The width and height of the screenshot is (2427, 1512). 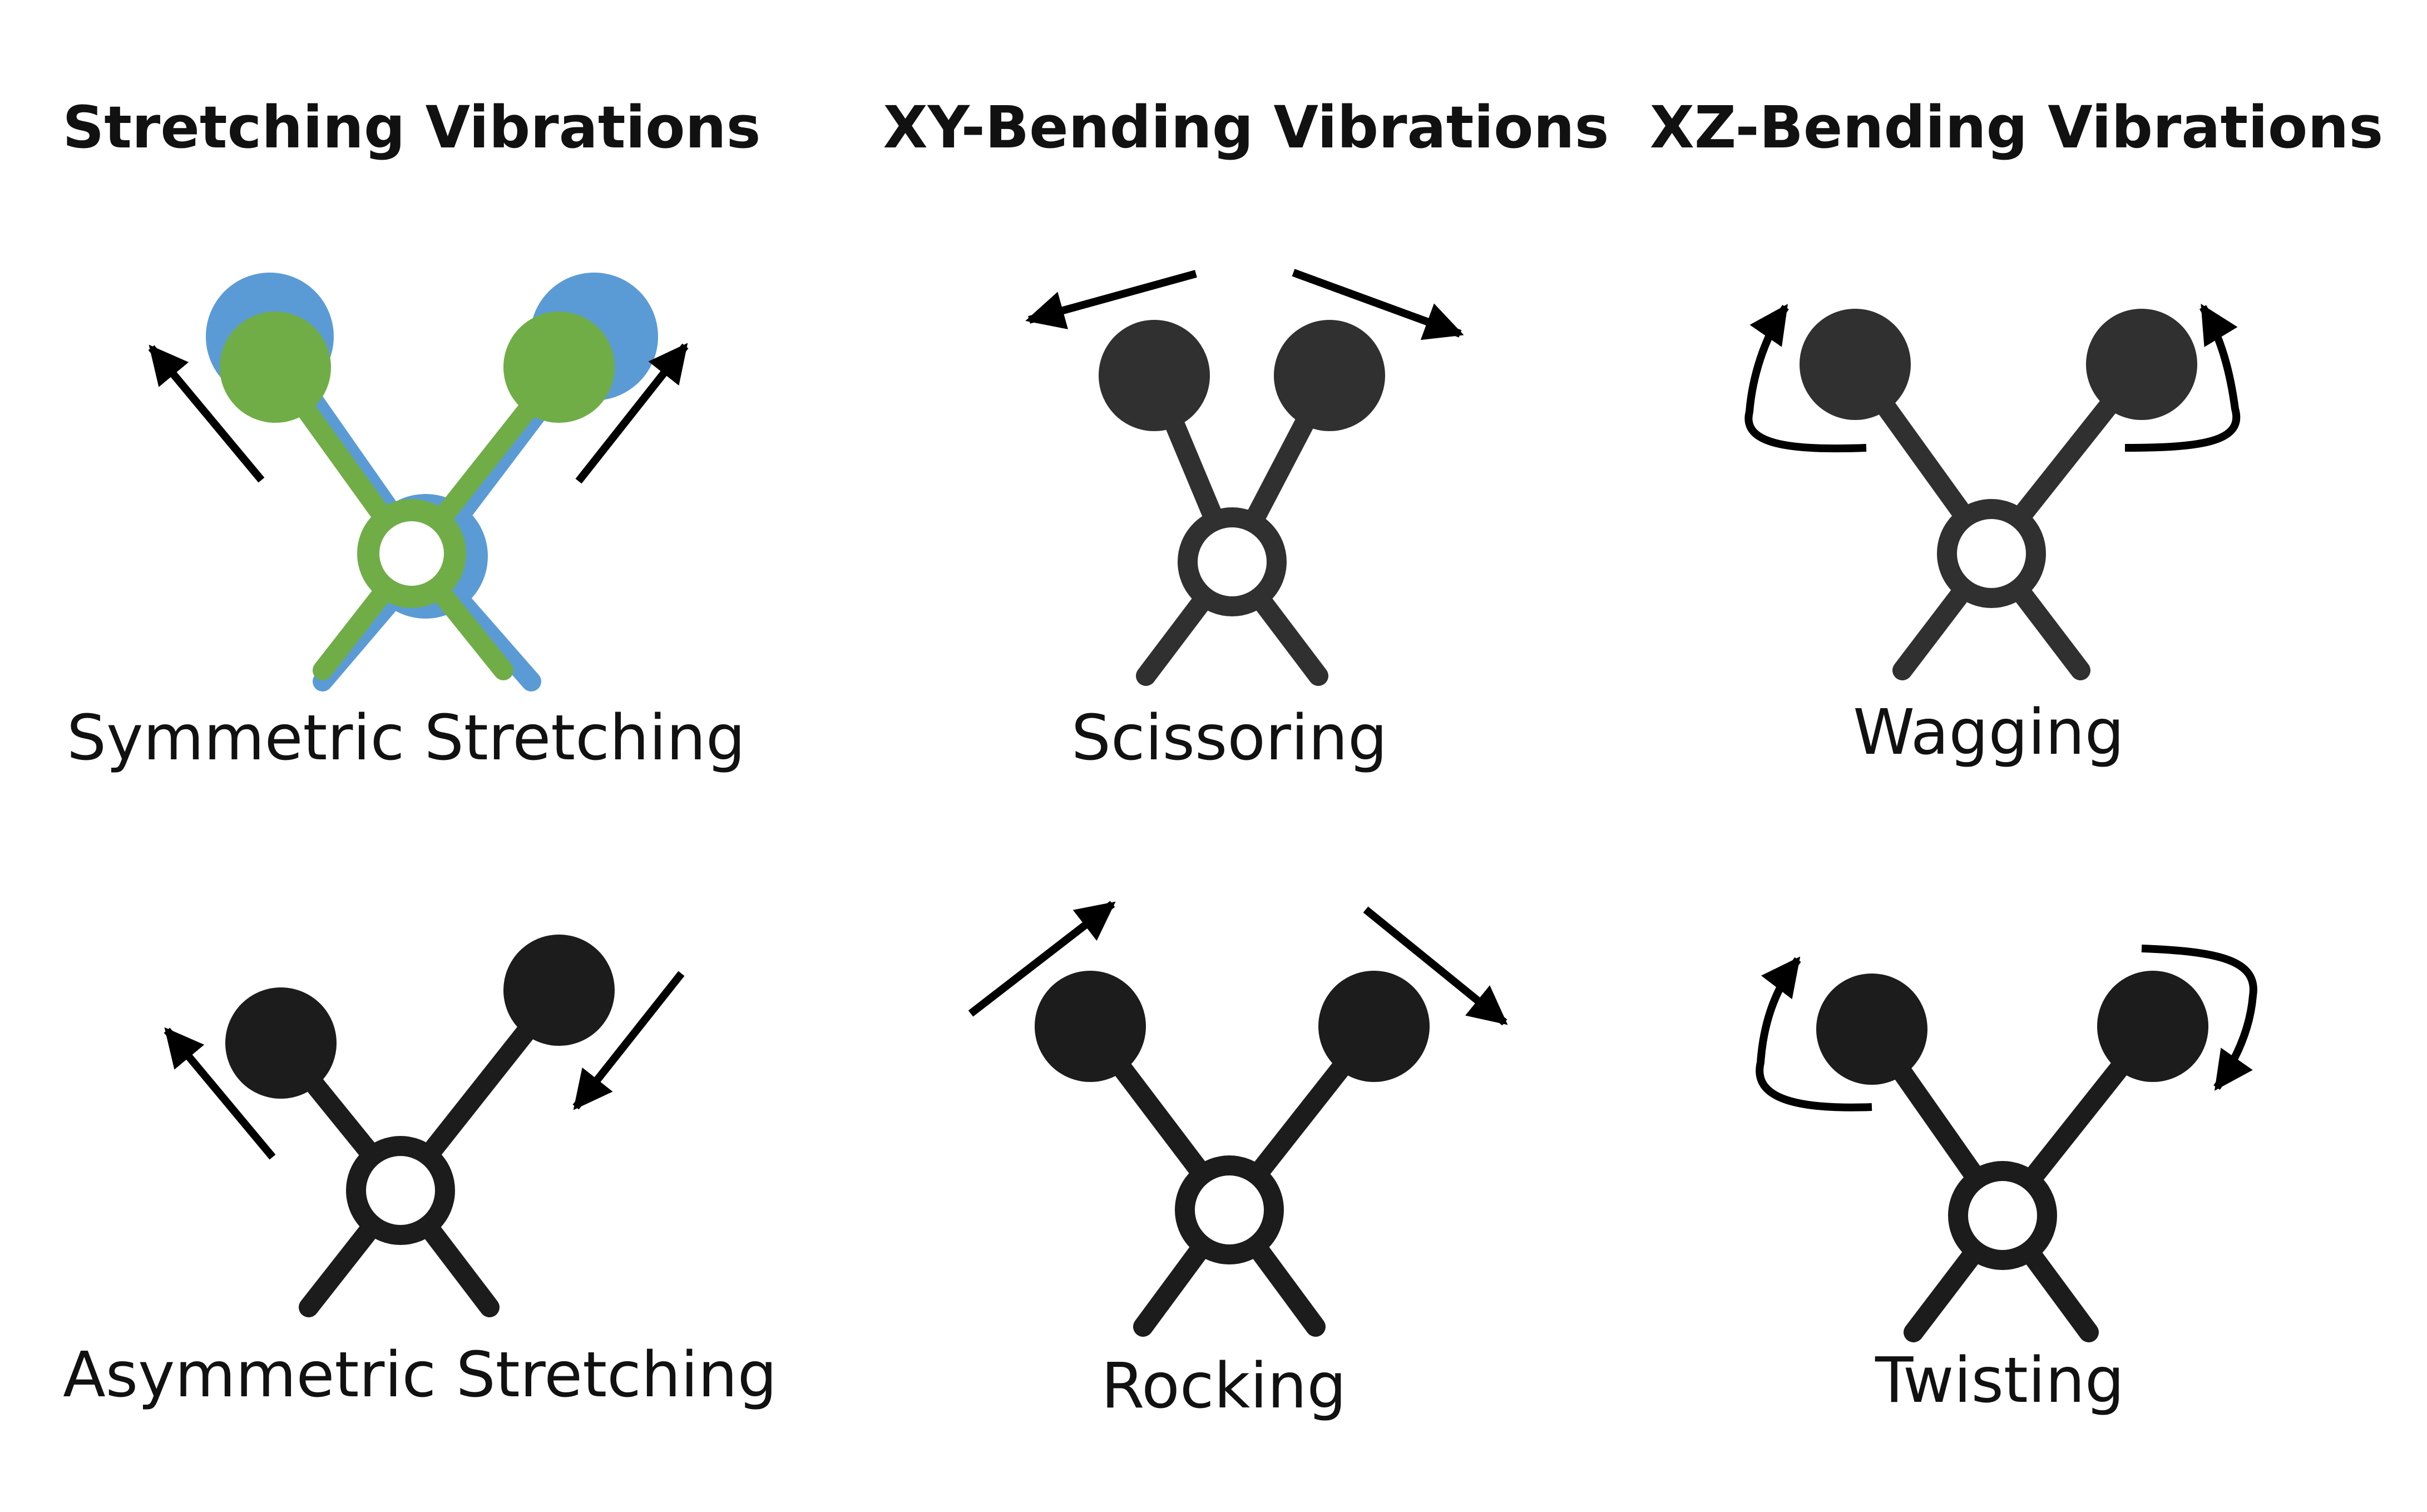 I want to click on arrow-right-icon, so click(x=1378, y=304).